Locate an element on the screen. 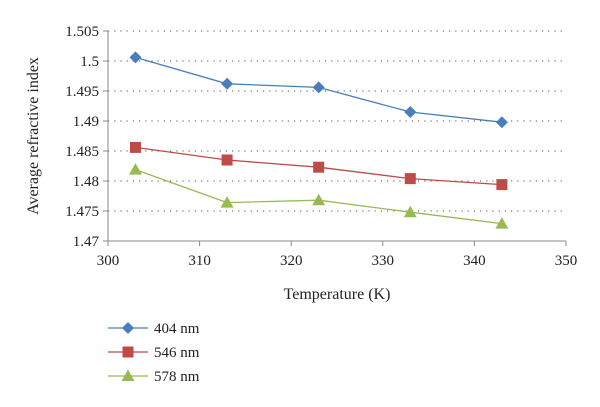  legend-item: 404 nm is located at coordinates (154, 329).